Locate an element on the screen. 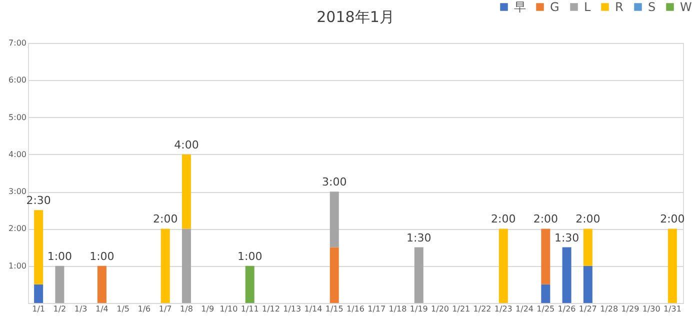  x-tick-label: 1/28 is located at coordinates (609, 309).